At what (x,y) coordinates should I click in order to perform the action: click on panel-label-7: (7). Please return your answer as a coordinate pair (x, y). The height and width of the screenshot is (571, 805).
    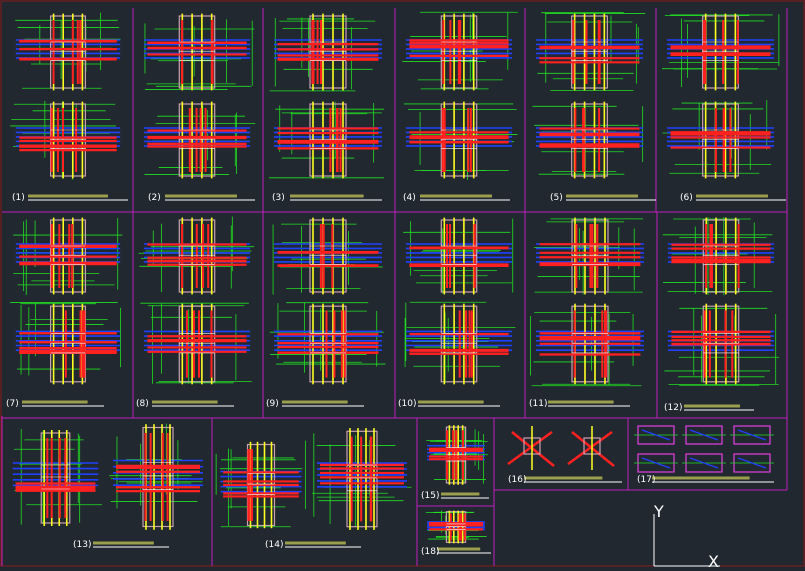
    Looking at the image, I should click on (12, 404).